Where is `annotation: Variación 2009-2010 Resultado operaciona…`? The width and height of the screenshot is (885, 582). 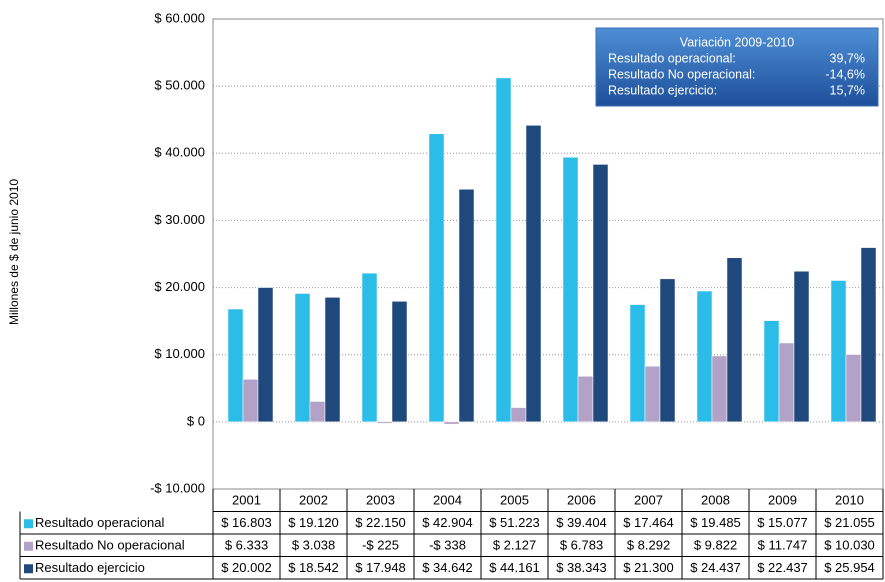
annotation: Variación 2009-2010 Resultado operaciona… is located at coordinates (737, 67).